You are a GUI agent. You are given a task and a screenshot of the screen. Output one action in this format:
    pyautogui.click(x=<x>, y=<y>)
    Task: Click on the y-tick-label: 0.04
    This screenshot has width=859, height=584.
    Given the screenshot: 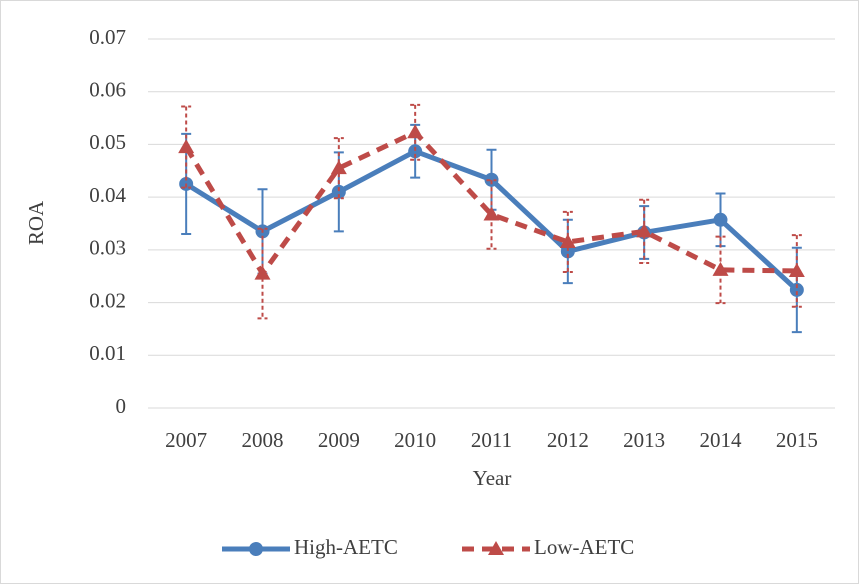 What is the action you would take?
    pyautogui.click(x=107, y=195)
    